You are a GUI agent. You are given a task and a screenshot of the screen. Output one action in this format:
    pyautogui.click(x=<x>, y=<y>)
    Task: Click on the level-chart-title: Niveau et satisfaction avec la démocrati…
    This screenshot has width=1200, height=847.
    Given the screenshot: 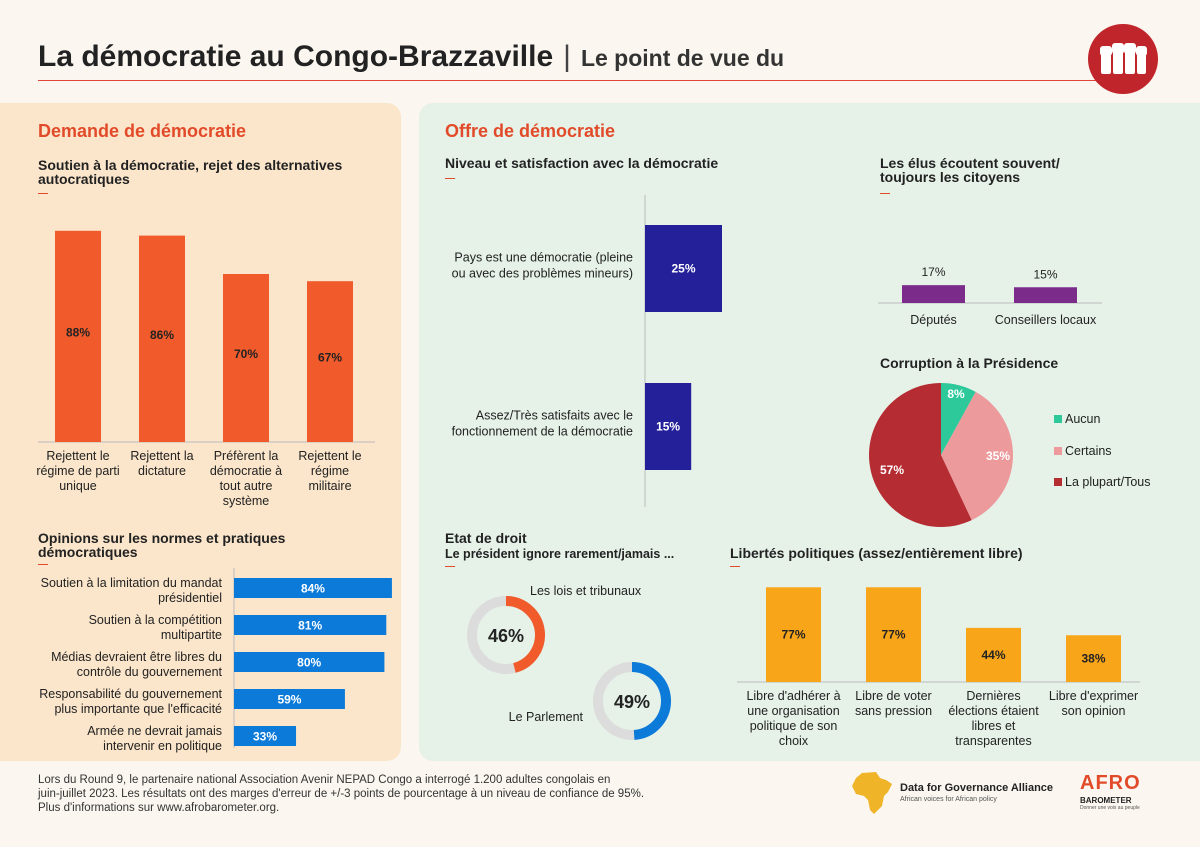 What is the action you would take?
    pyautogui.click(x=582, y=163)
    